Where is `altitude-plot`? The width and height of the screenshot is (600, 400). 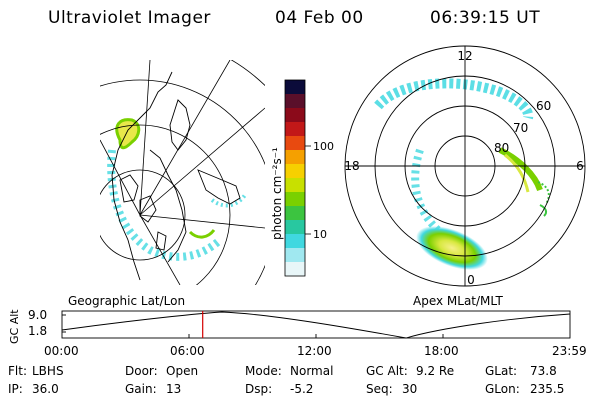 altitude-plot is located at coordinates (316, 324).